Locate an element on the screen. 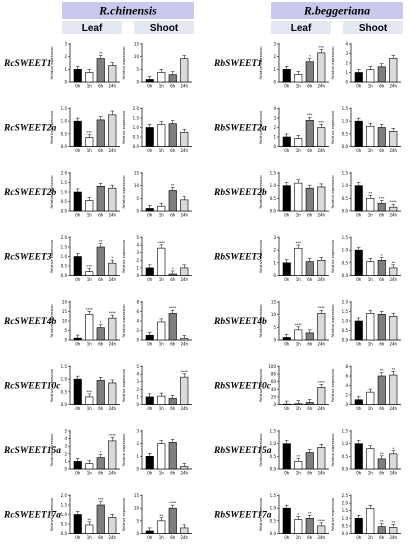  bar-rbsweet3-leaf-0h is located at coordinates (286, 269).